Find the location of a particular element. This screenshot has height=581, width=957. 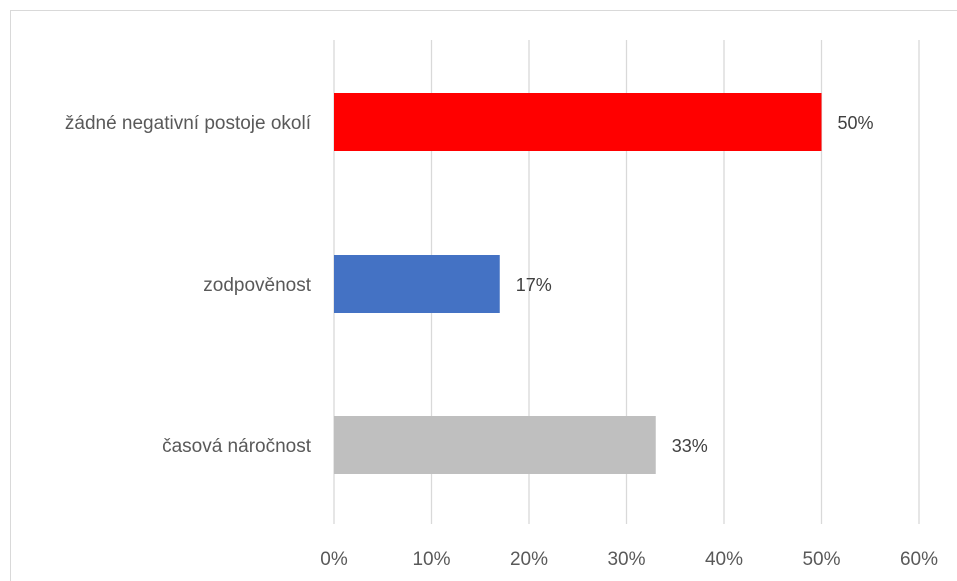

data-label: 50% is located at coordinates (856, 123).